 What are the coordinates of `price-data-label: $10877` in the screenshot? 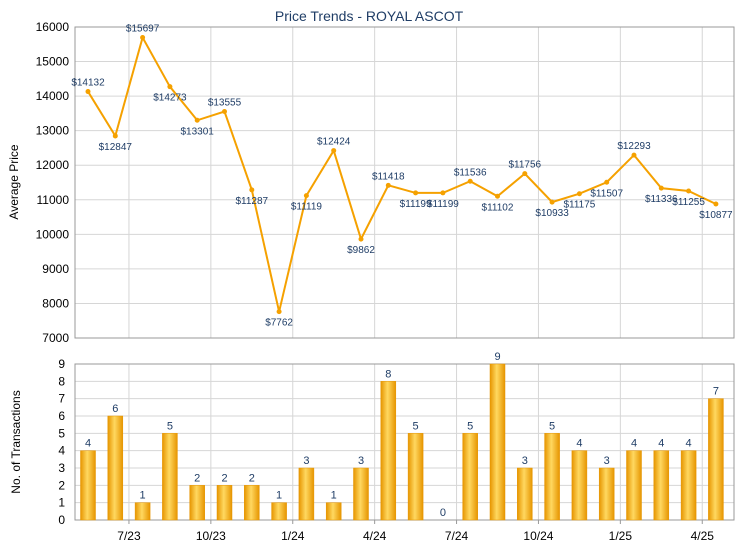 It's located at (716, 215).